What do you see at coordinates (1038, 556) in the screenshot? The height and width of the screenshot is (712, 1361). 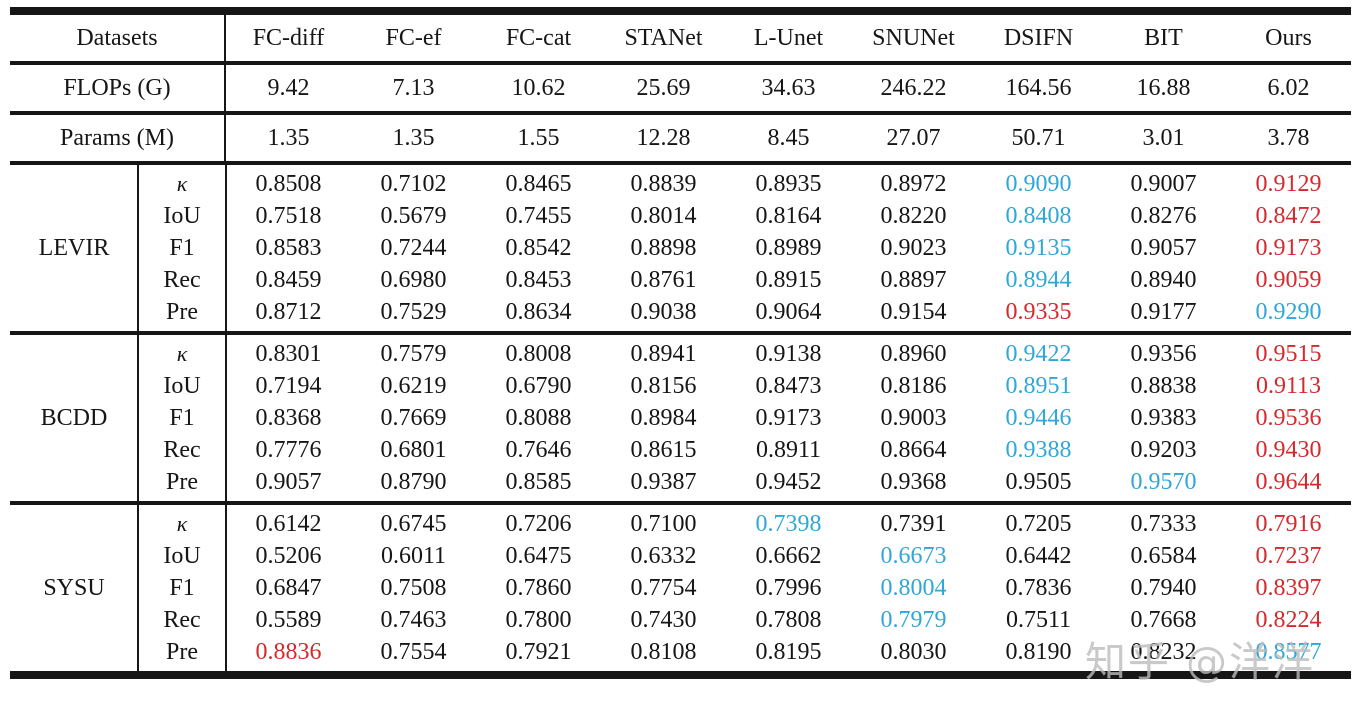 I see `value-cell: 0.6442` at bounding box center [1038, 556].